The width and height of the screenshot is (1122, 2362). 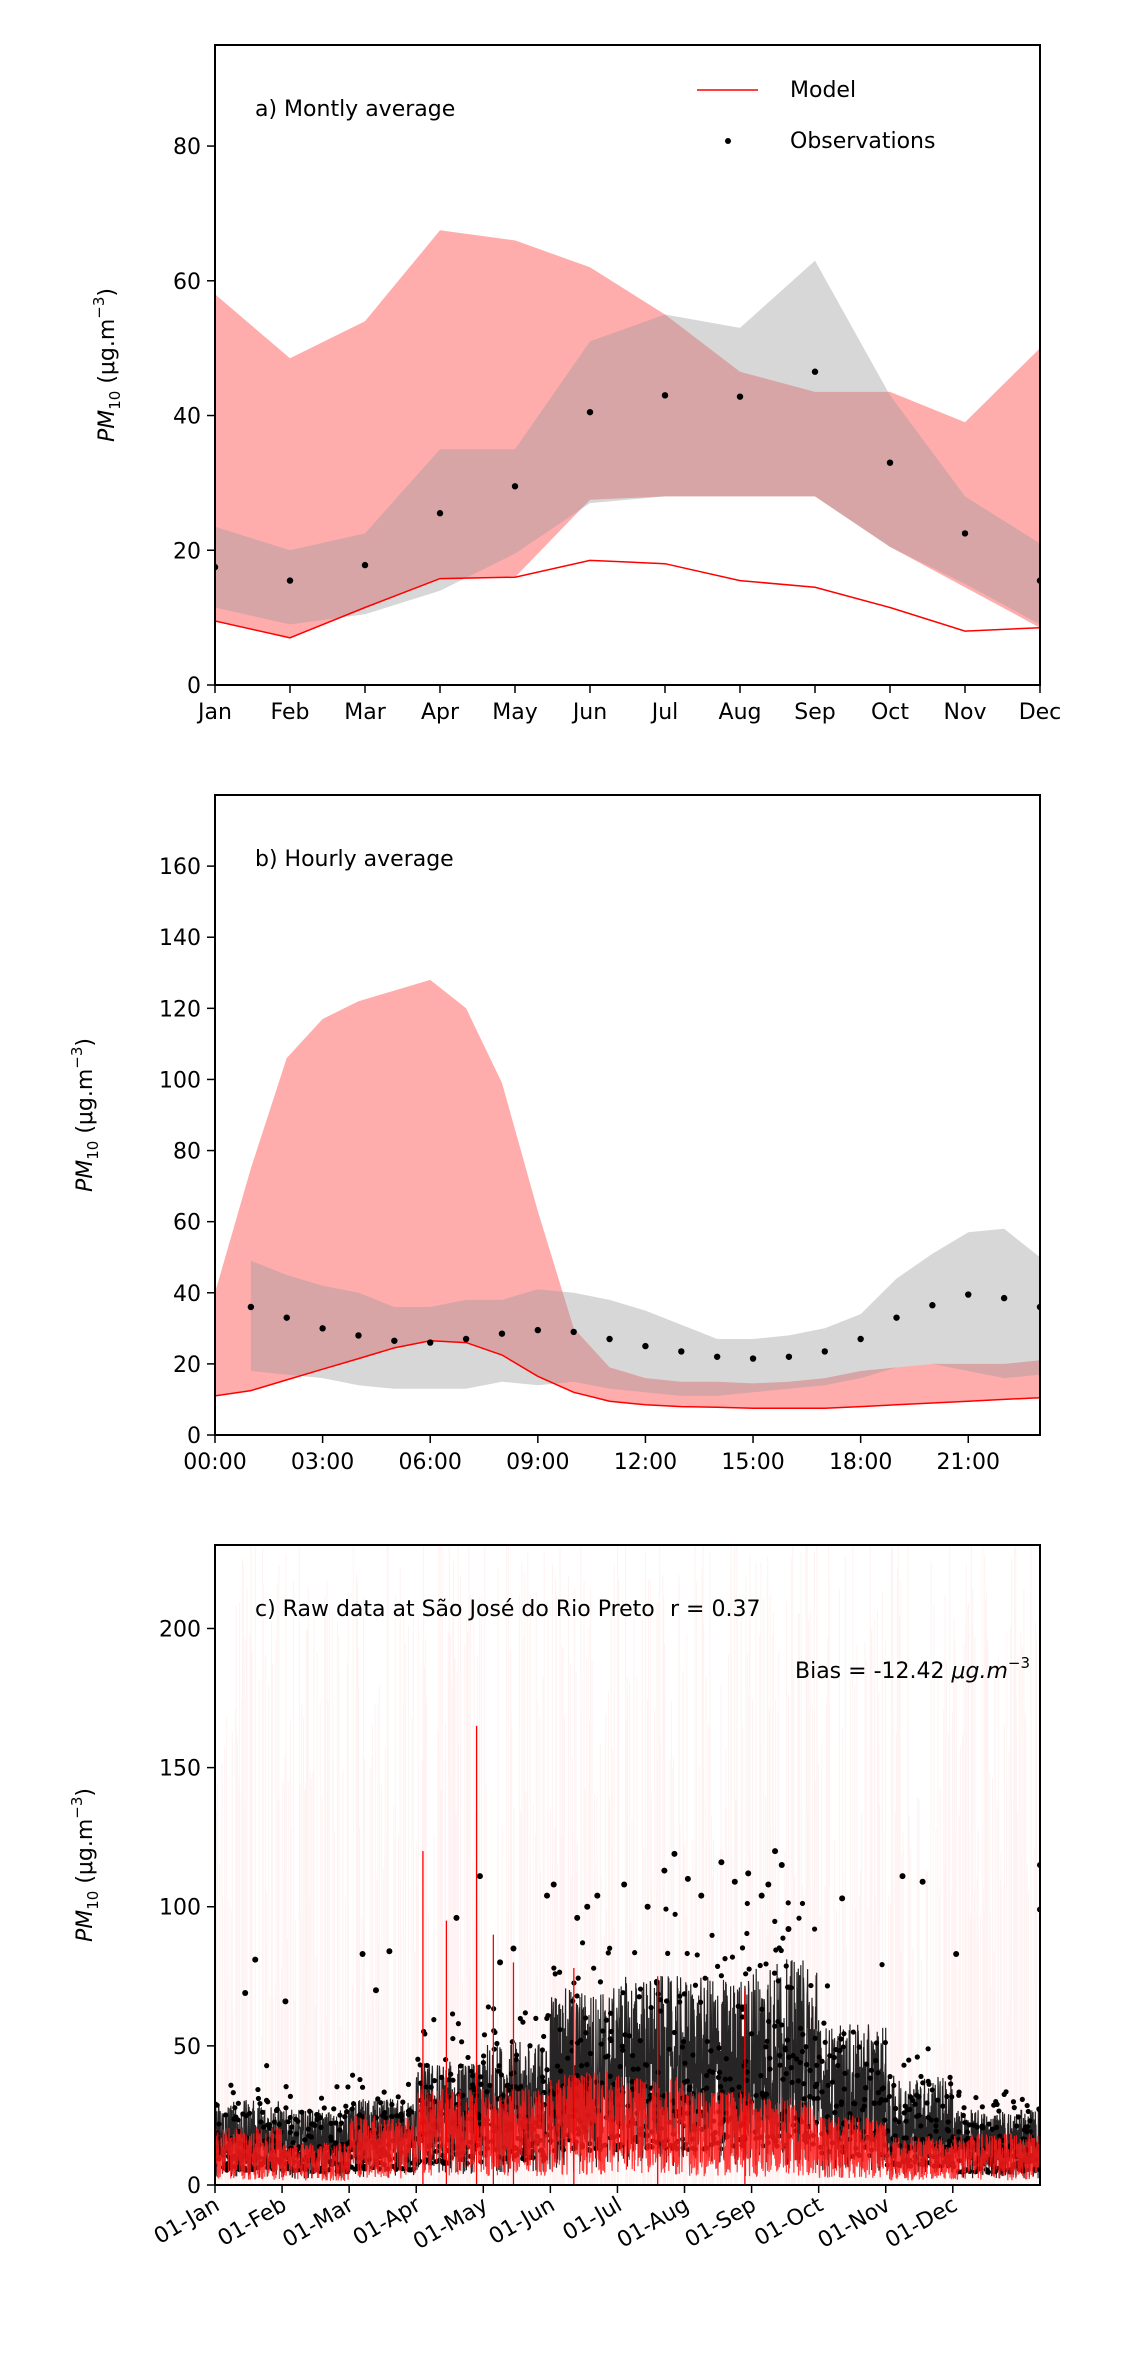 What do you see at coordinates (440, 513) in the screenshot?
I see `panel-a-observation-point` at bounding box center [440, 513].